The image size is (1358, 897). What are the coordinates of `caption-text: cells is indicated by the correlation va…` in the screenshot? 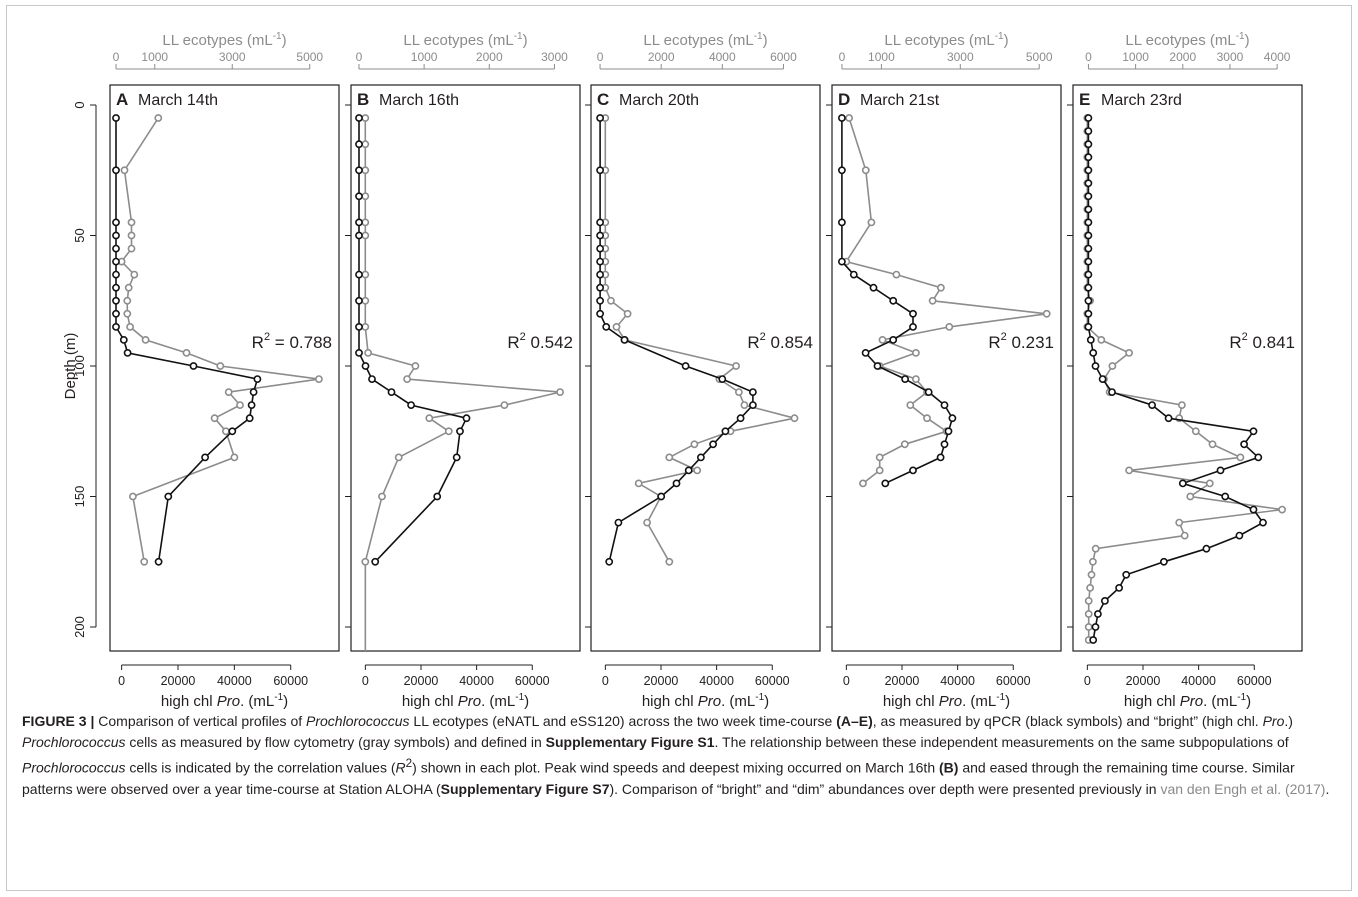 It's located at (260, 767).